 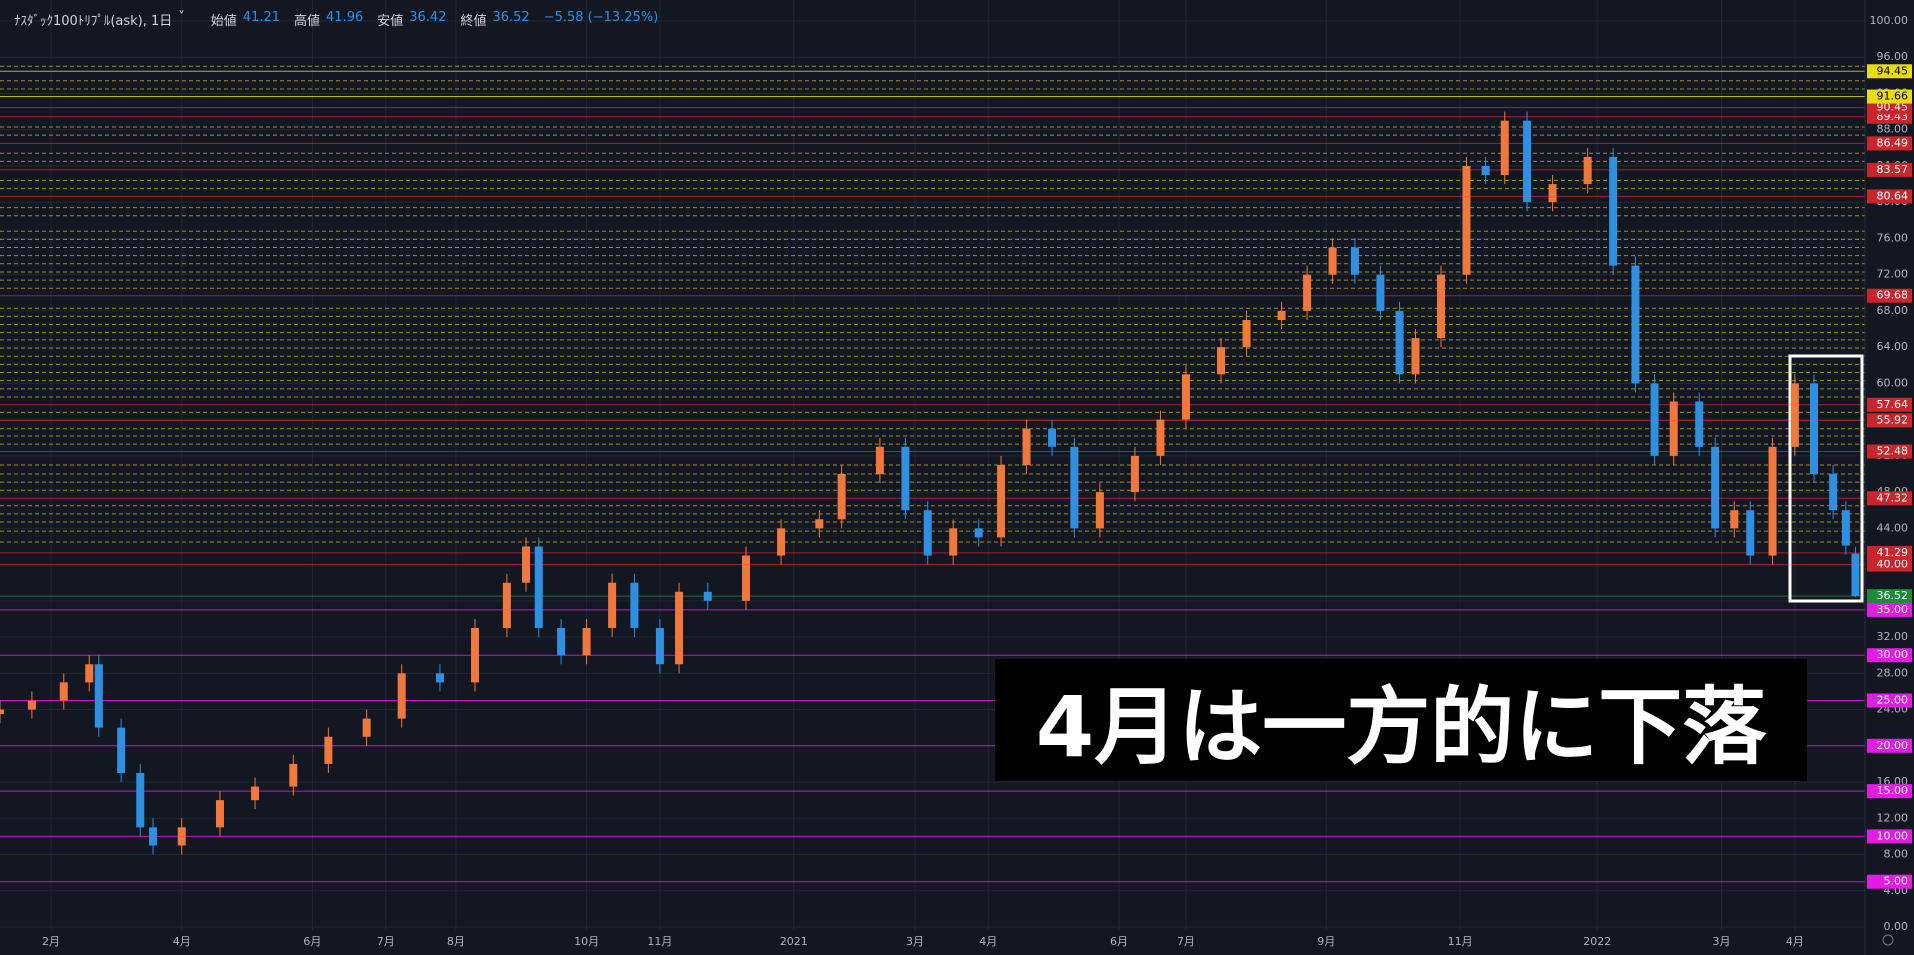 I want to click on level-label: 25.00, so click(x=1893, y=700).